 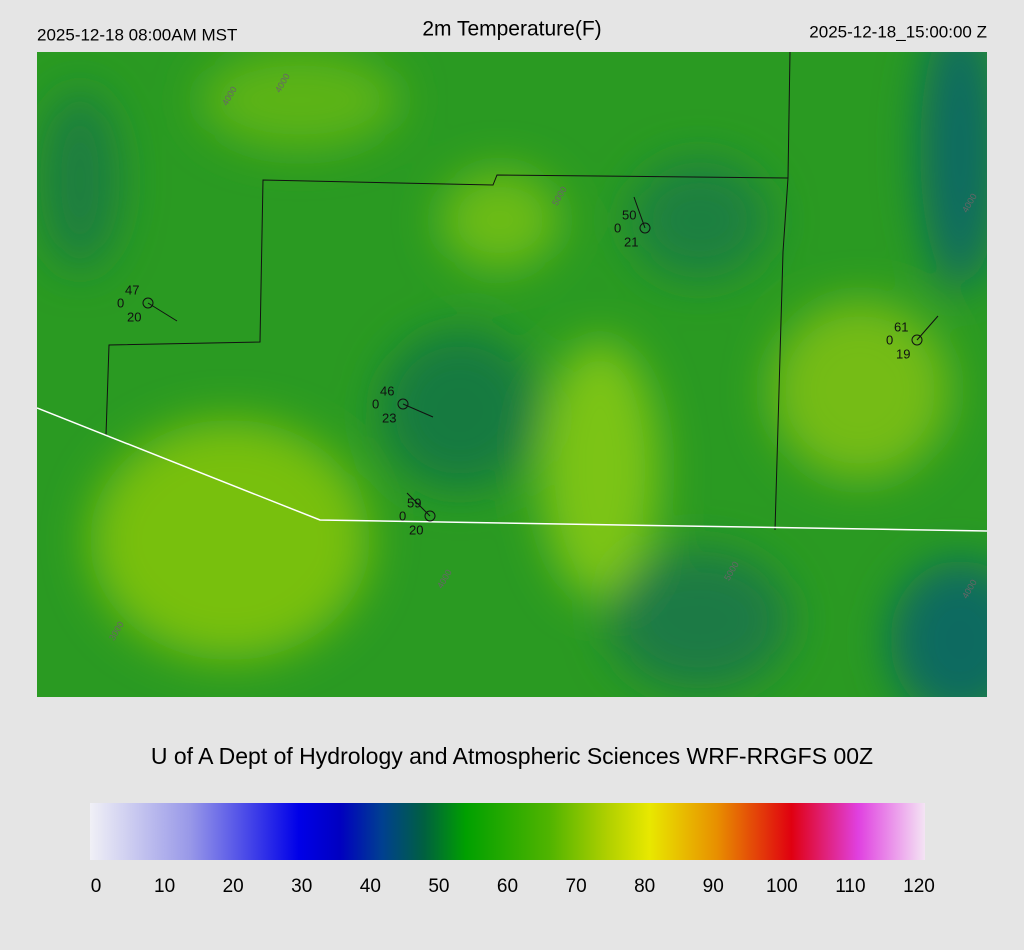 I want to click on station-temperature: 47, so click(x=132, y=289).